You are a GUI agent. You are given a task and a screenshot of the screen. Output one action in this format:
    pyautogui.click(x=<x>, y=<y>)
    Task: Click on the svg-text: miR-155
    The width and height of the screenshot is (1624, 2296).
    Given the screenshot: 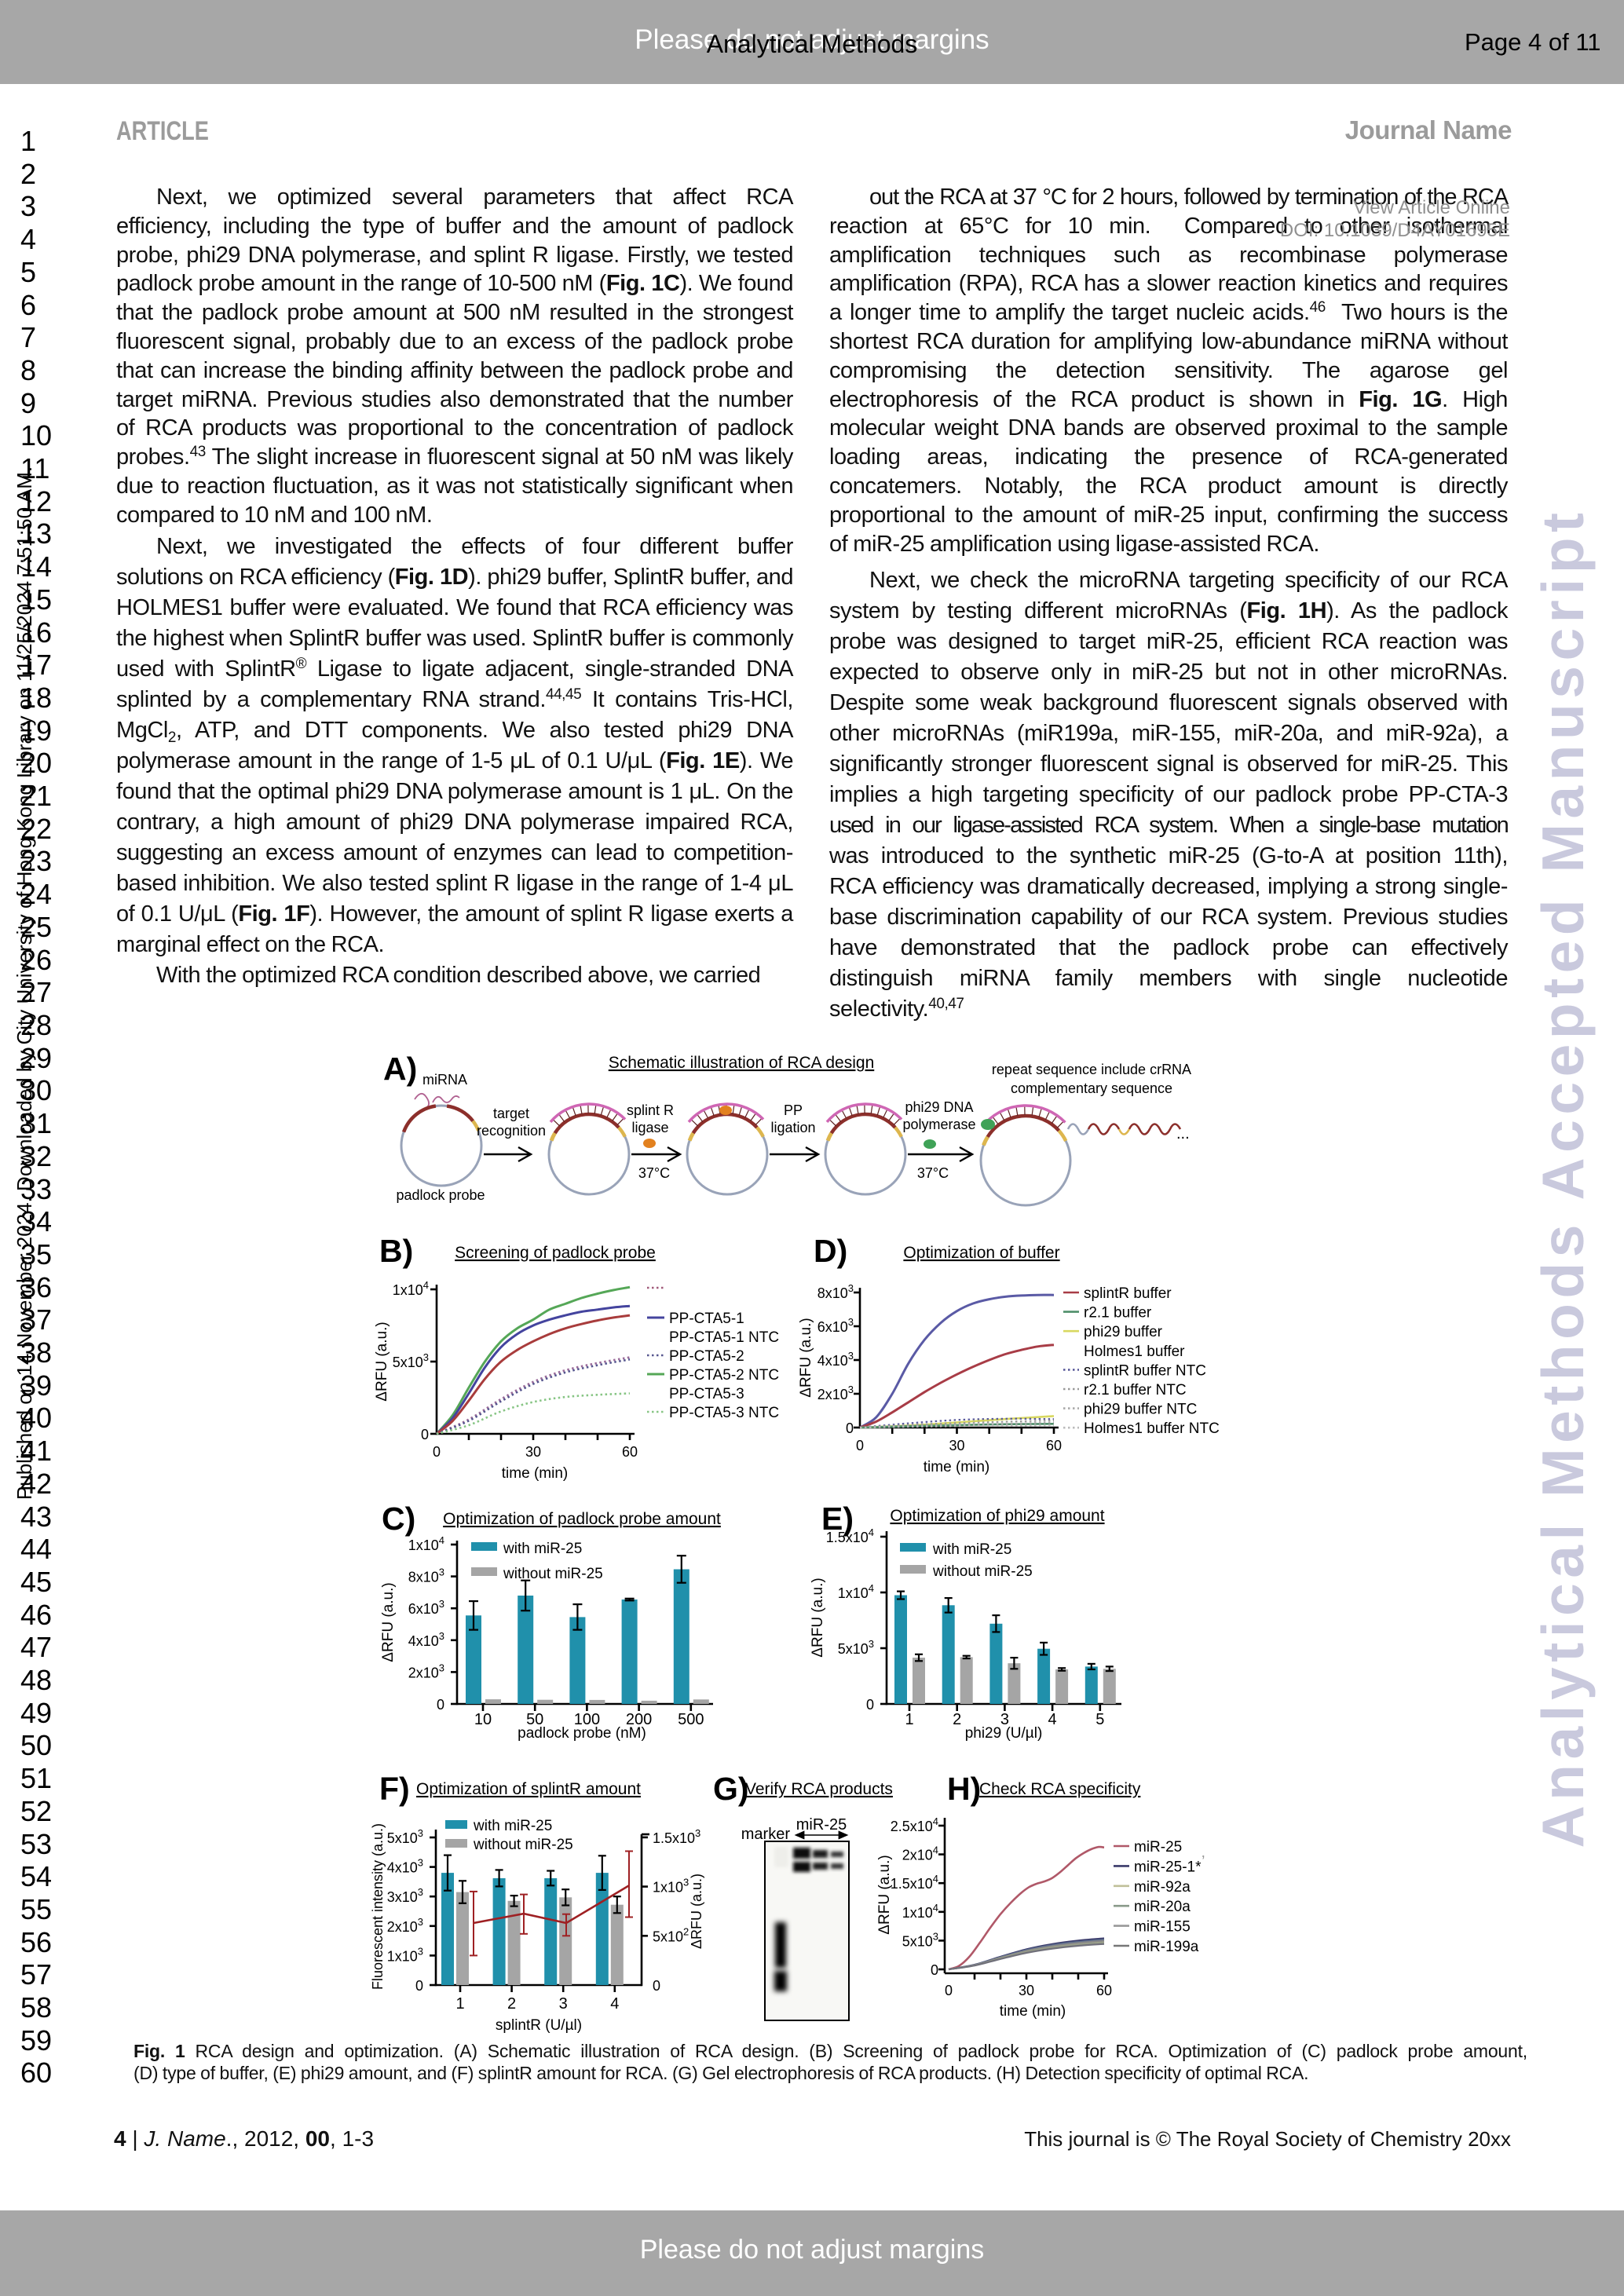 What is the action you would take?
    pyautogui.click(x=1162, y=1928)
    